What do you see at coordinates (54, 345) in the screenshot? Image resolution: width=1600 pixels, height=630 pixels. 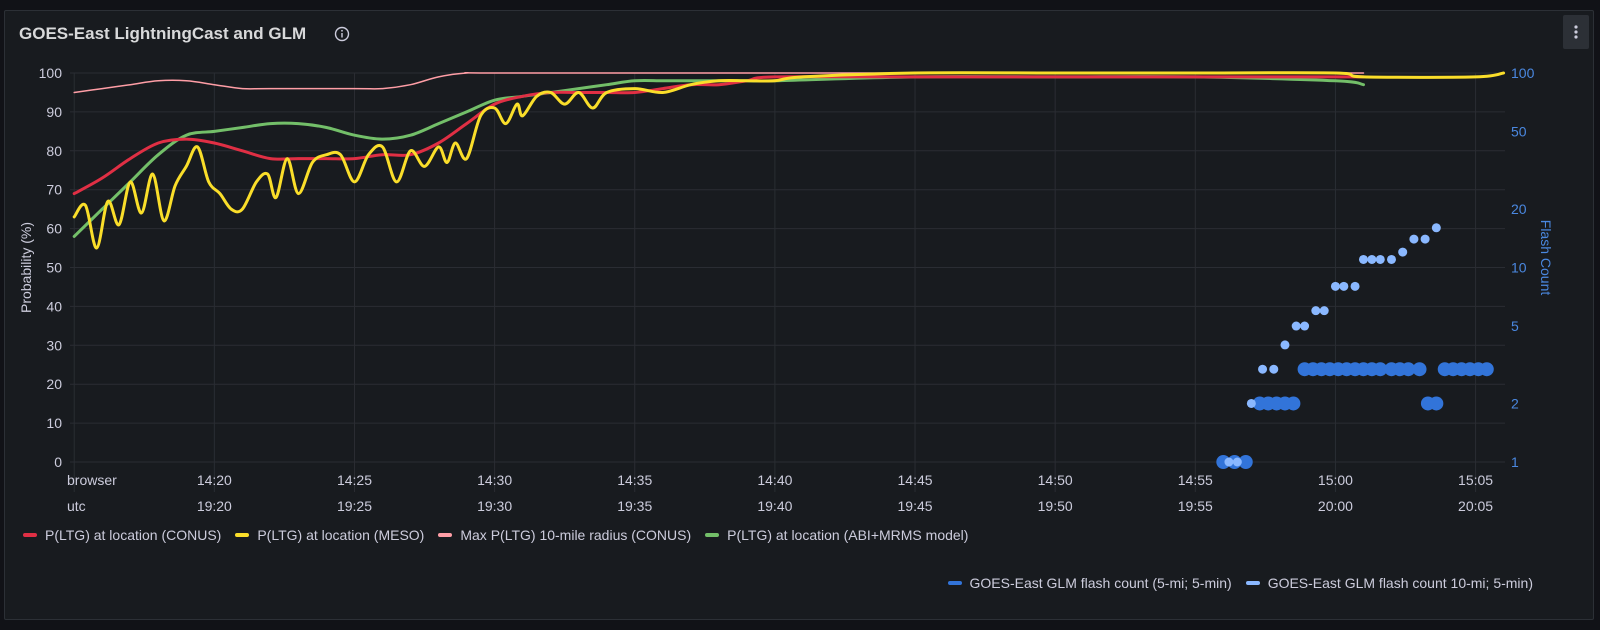 I see `y-axis-tick-label: 30` at bounding box center [54, 345].